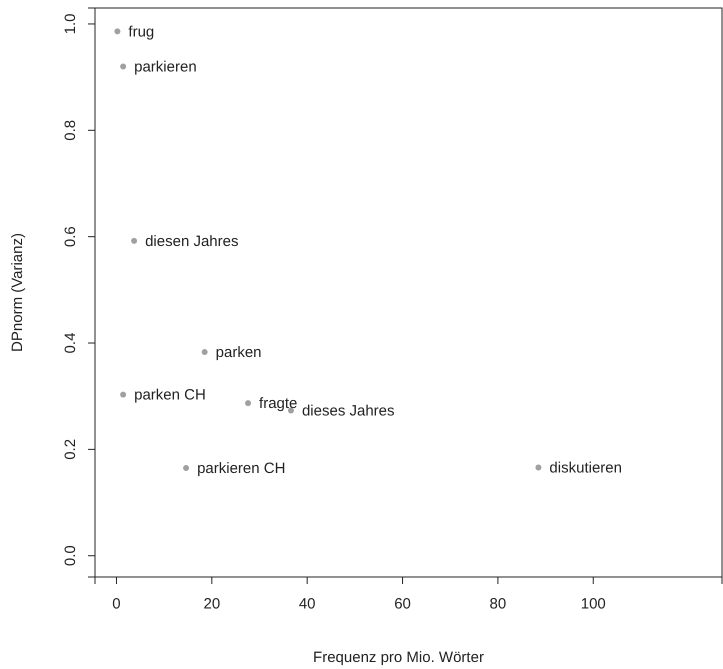 The image size is (723, 669). Describe the element at coordinates (585, 467) in the screenshot. I see `annotation: diskutieren` at that location.